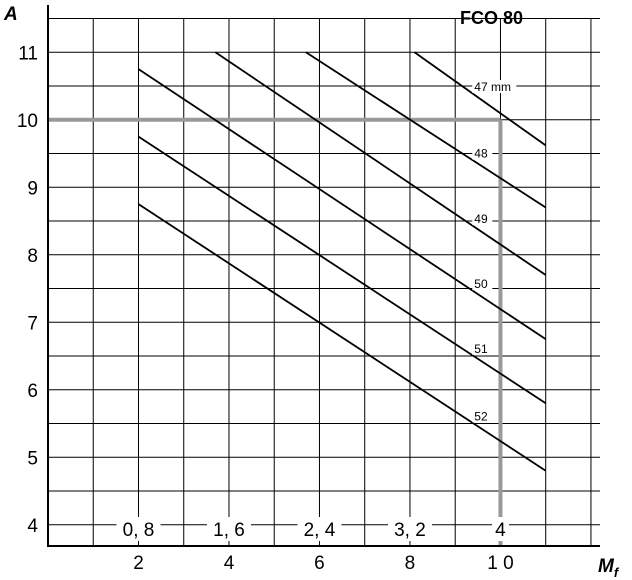  Describe the element at coordinates (27, 121) in the screenshot. I see `y-tick-label: 10` at that location.